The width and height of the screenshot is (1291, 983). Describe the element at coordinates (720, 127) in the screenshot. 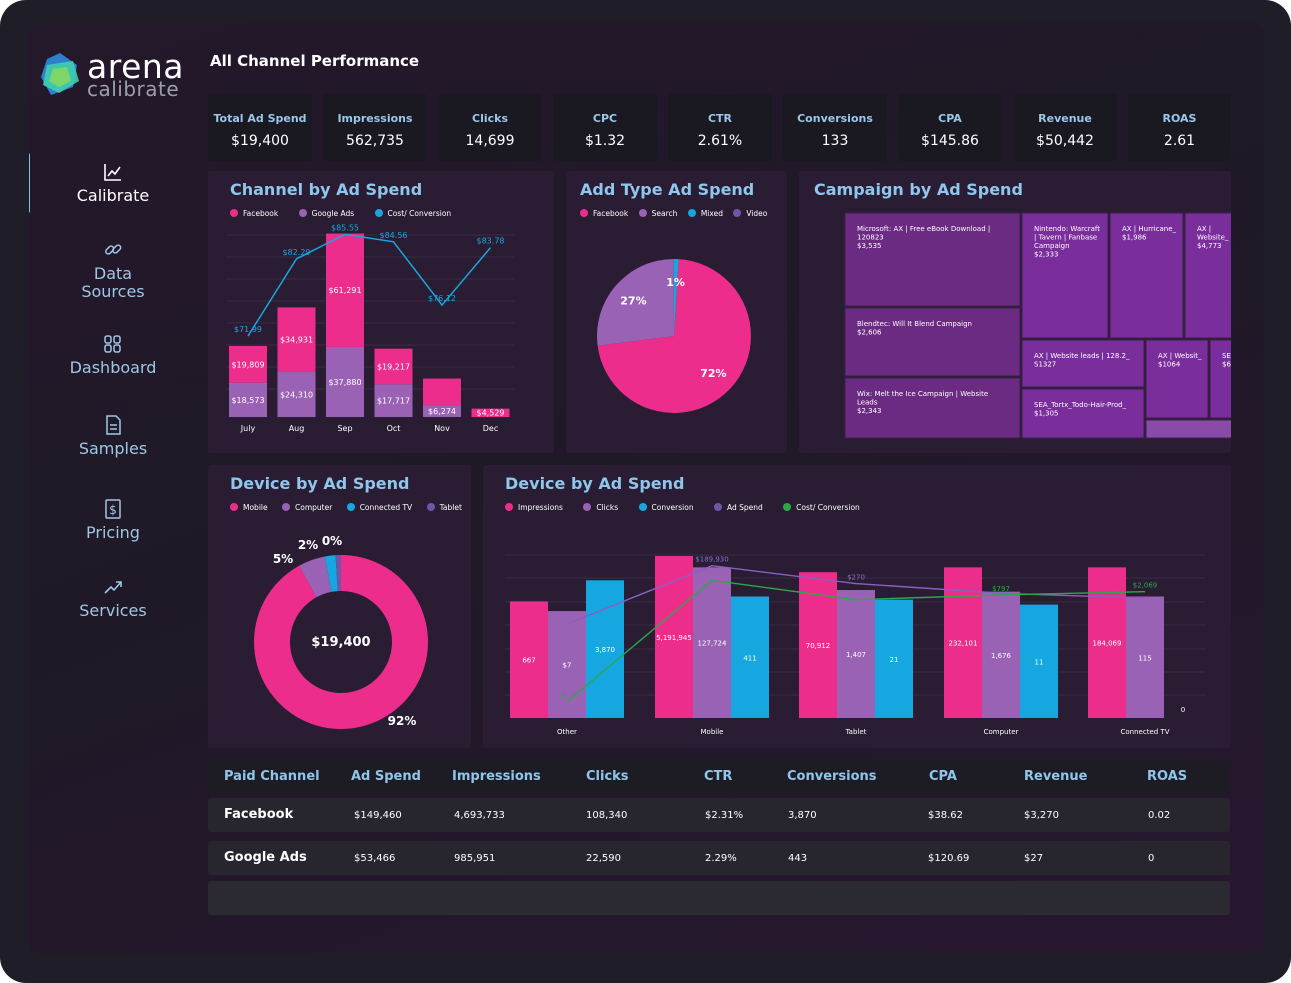

I see `kpi-card: CTR 2.61%` at that location.